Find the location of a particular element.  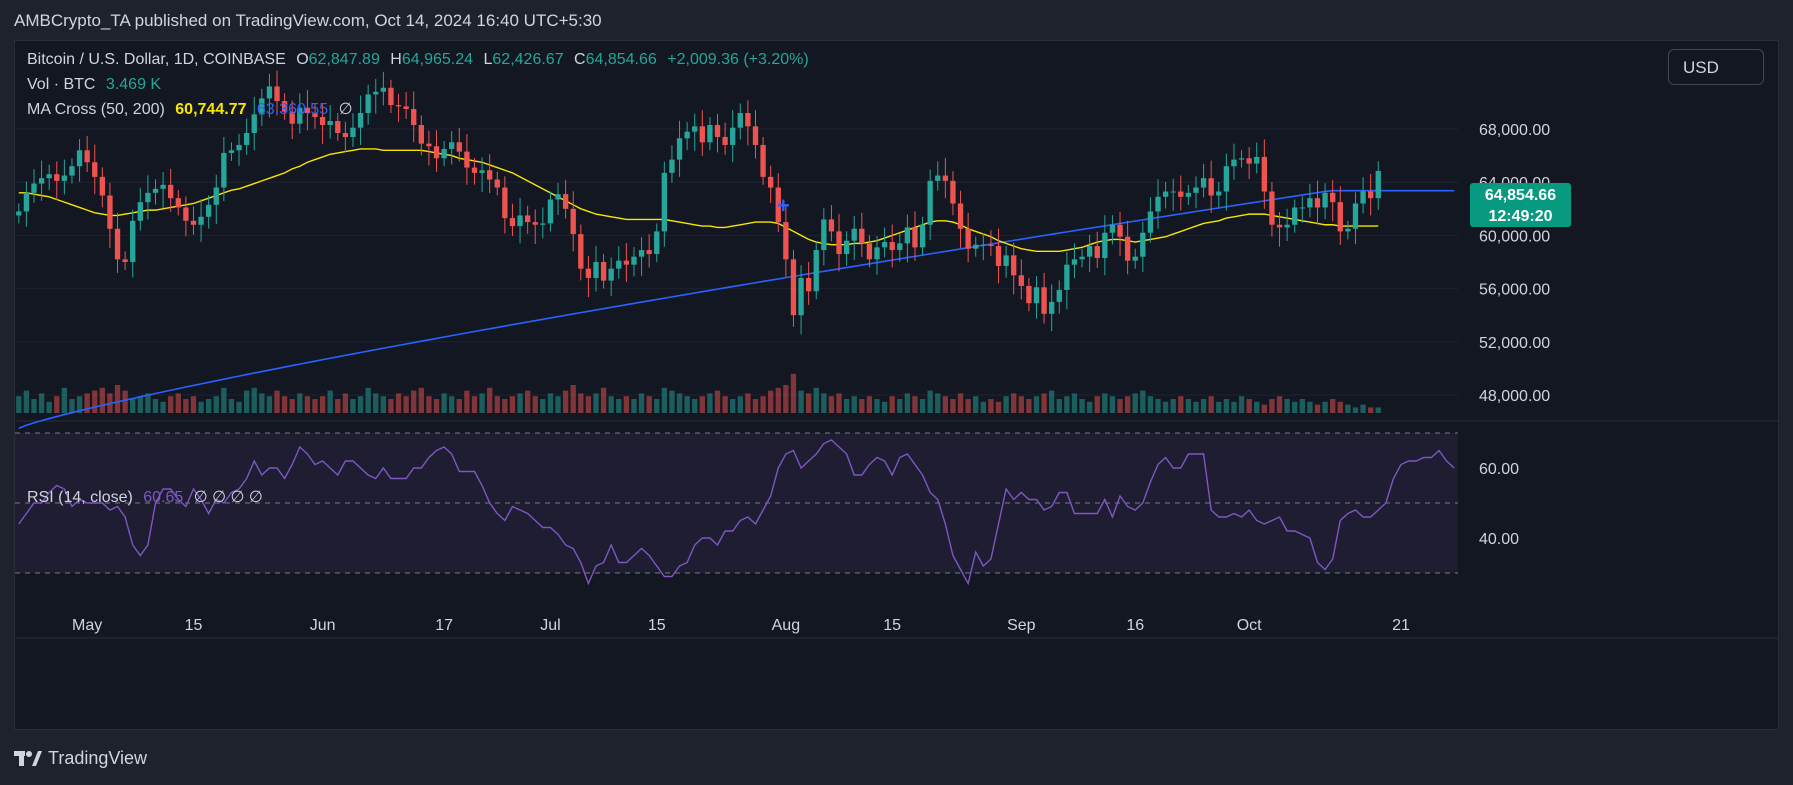

ohlc-open-label: O is located at coordinates (302, 59).